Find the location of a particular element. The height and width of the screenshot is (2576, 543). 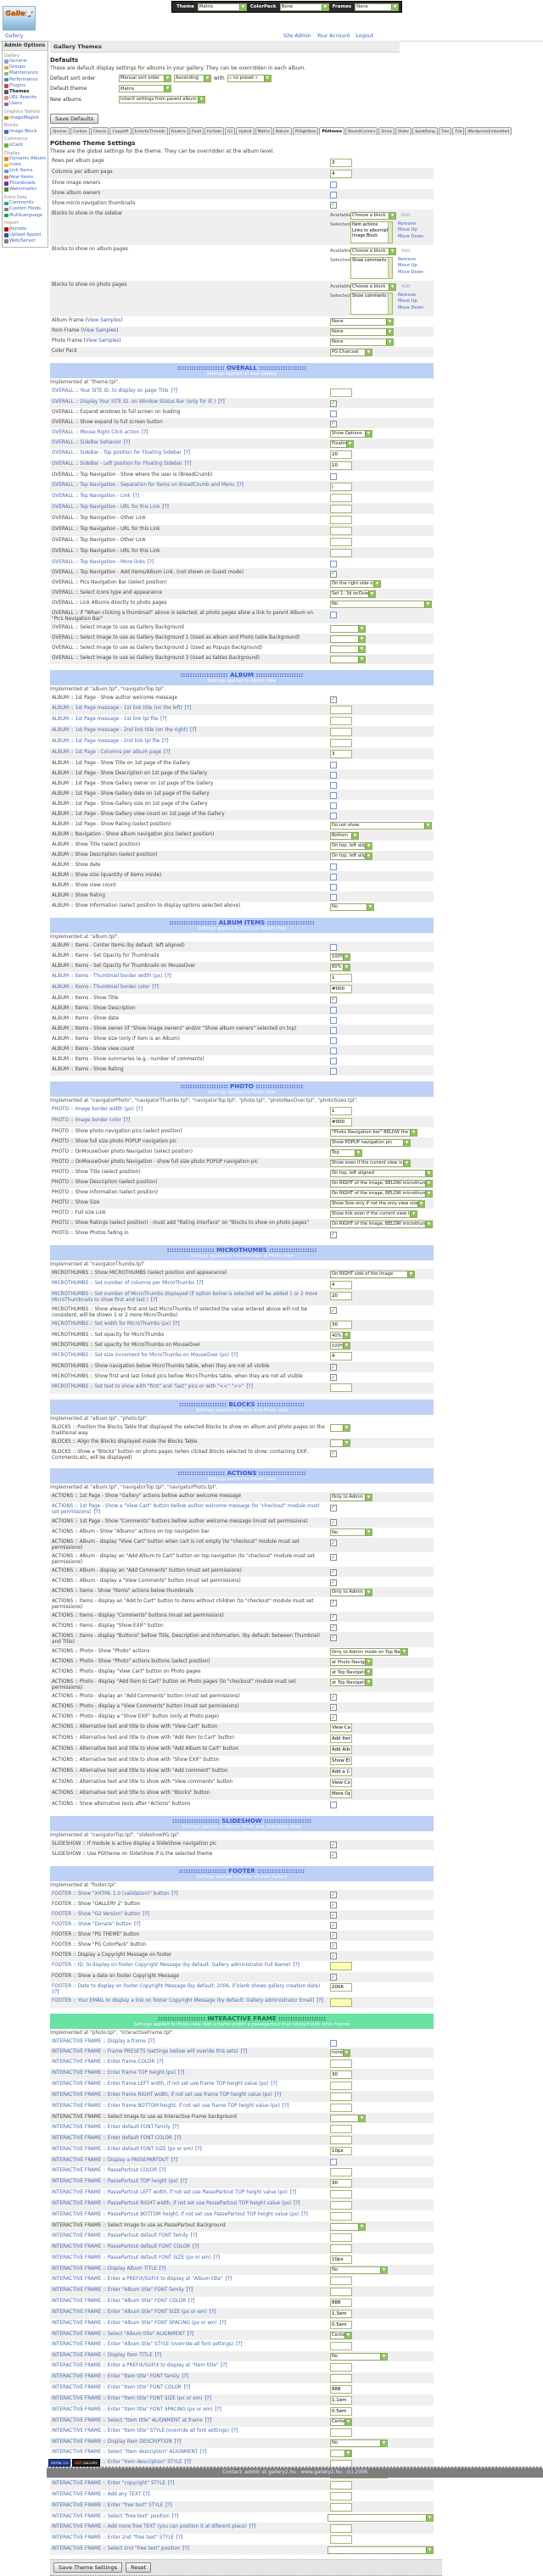

colorpack-select: None ▼ is located at coordinates (304, 7).